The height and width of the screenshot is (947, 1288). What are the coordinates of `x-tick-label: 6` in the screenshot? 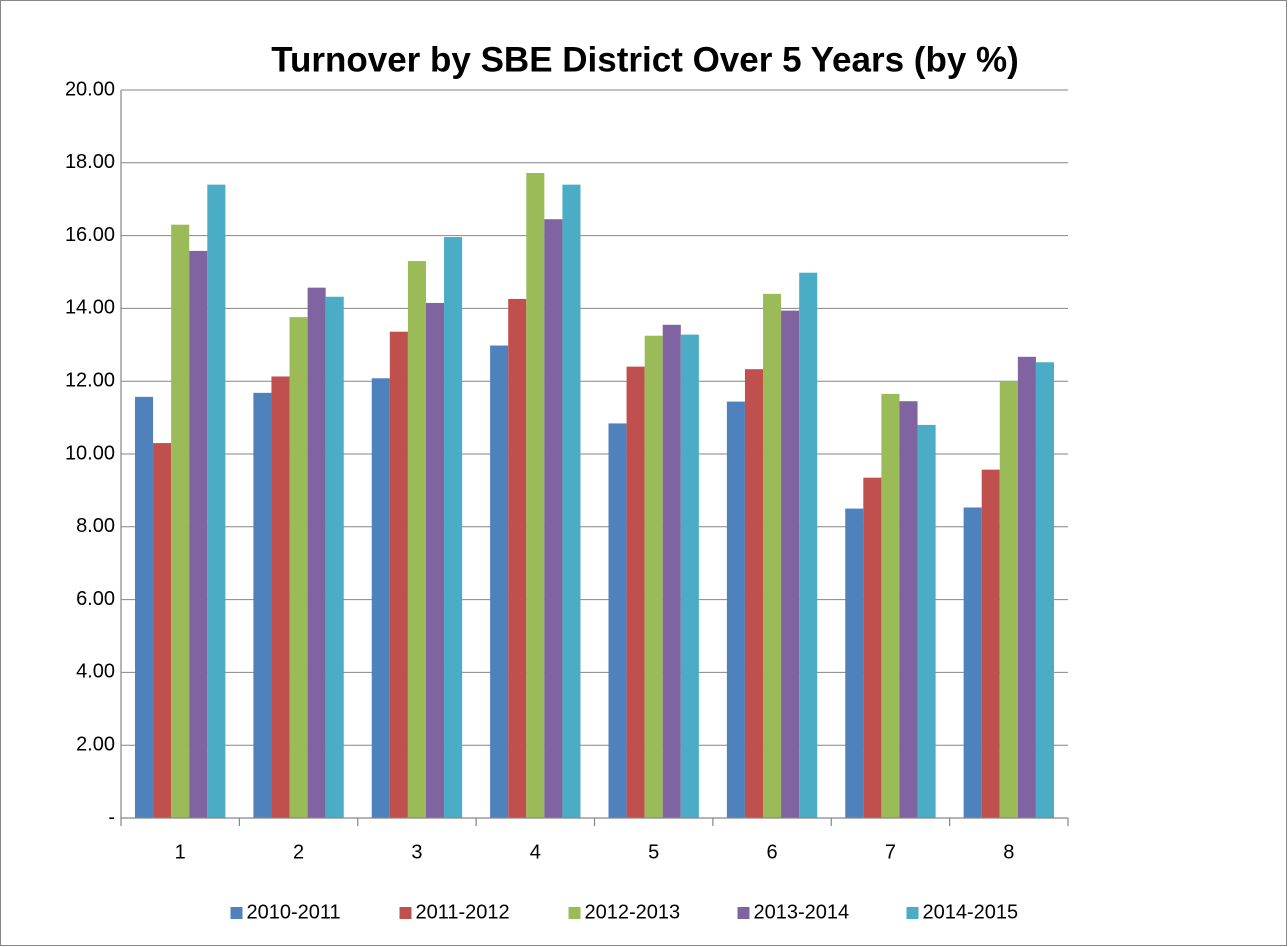 It's located at (772, 852).